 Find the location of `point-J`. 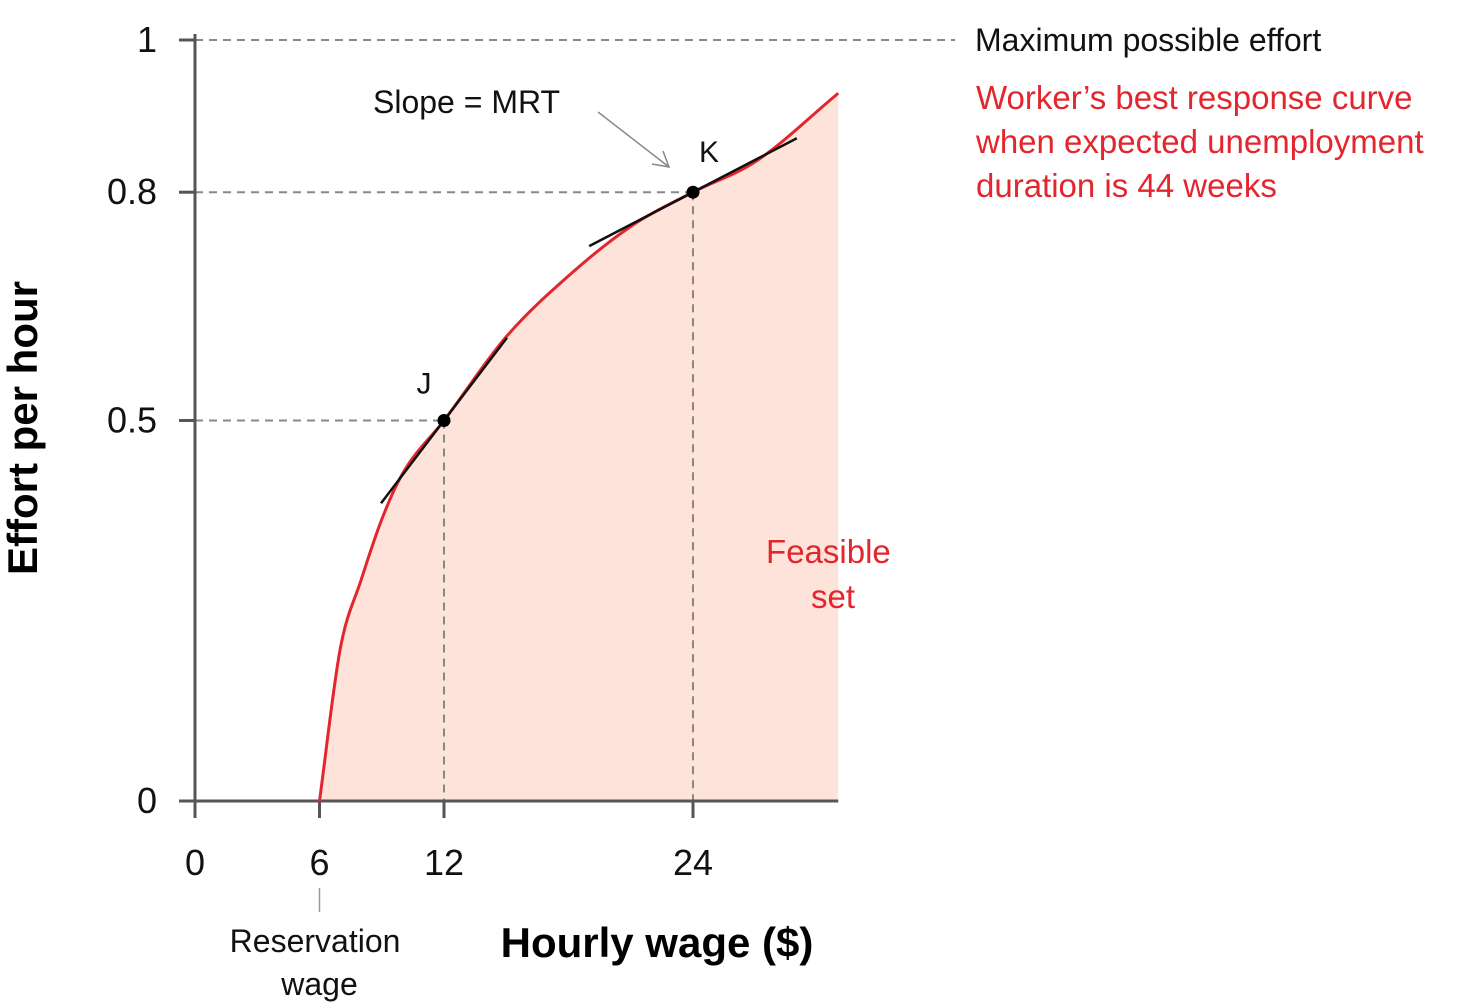

point-J is located at coordinates (444, 420).